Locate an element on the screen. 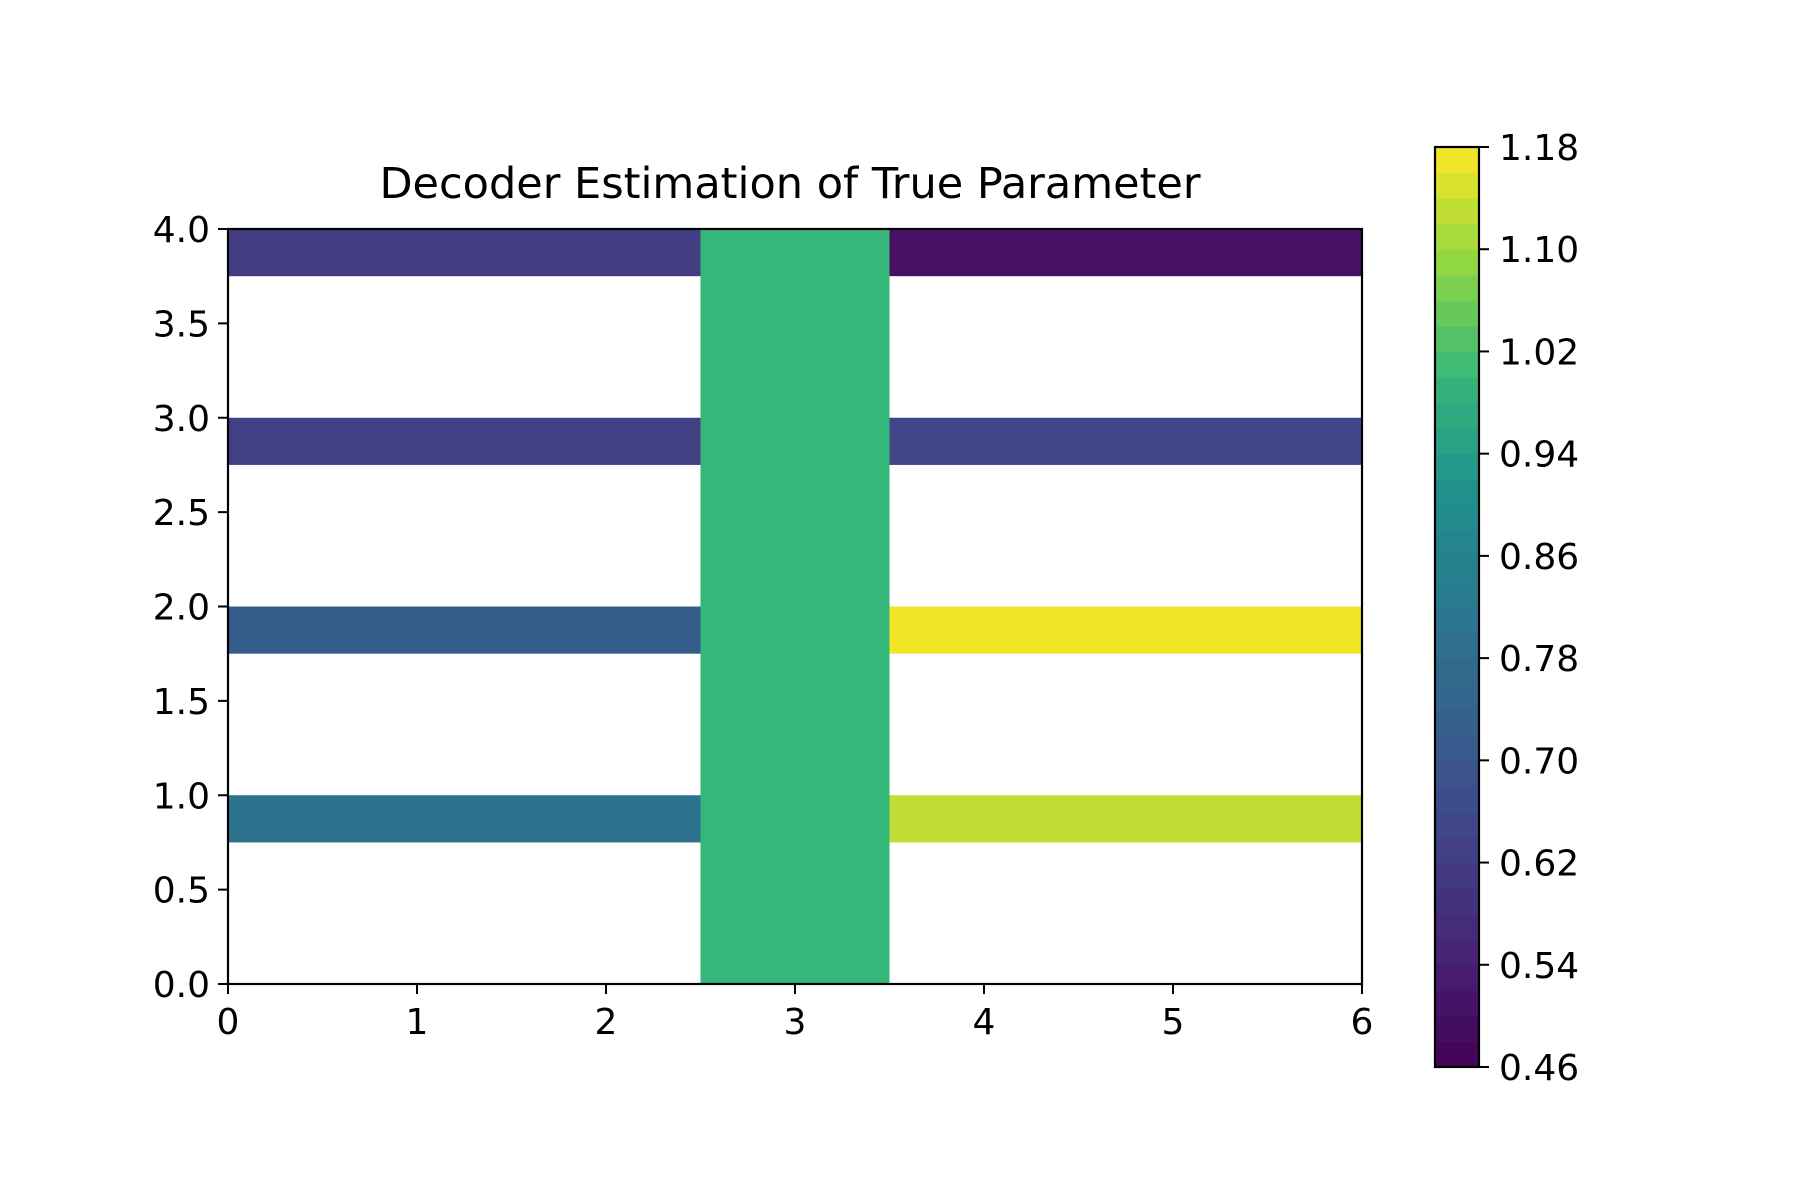 The height and width of the screenshot is (1200, 1800). y-tick-label: 3.0 is located at coordinates (181, 419).